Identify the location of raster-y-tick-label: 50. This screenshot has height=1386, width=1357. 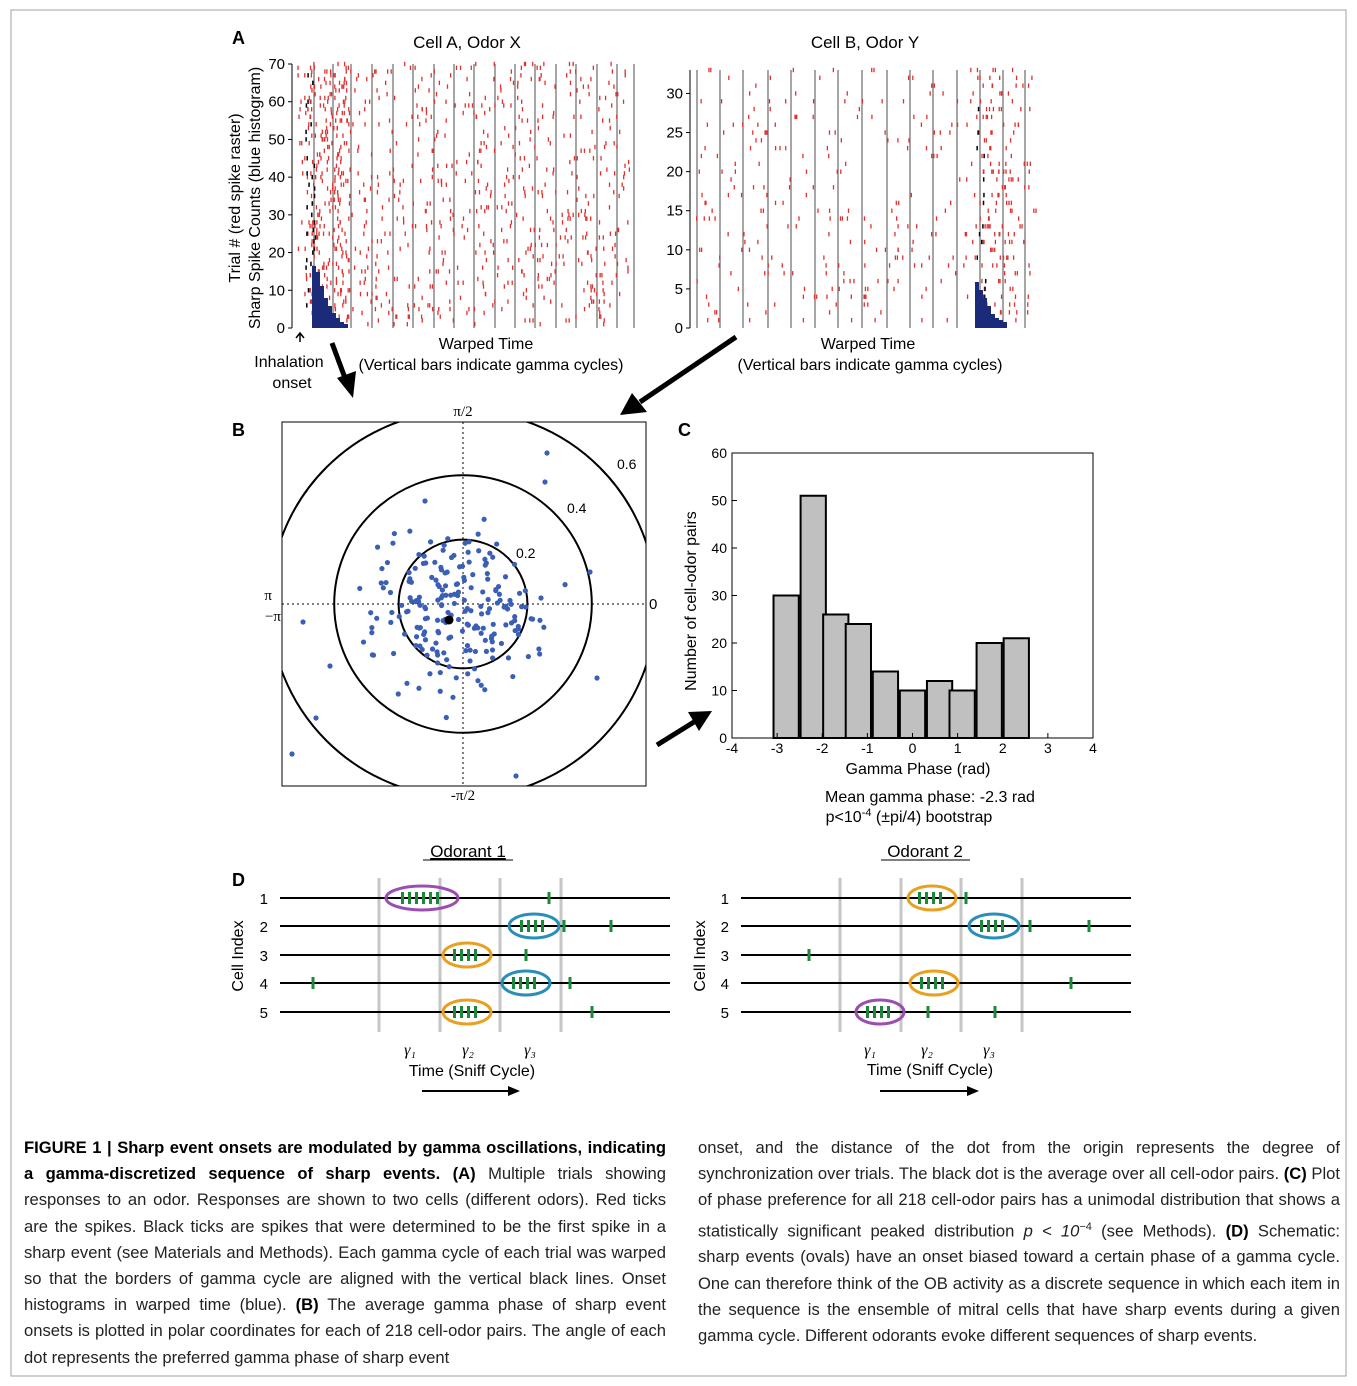
(276, 139).